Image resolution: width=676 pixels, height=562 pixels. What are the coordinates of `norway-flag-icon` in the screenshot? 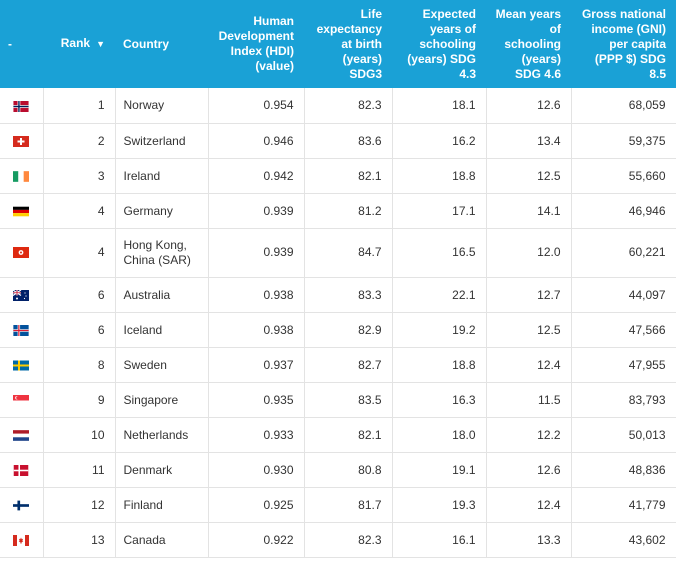 It's located at (21, 106).